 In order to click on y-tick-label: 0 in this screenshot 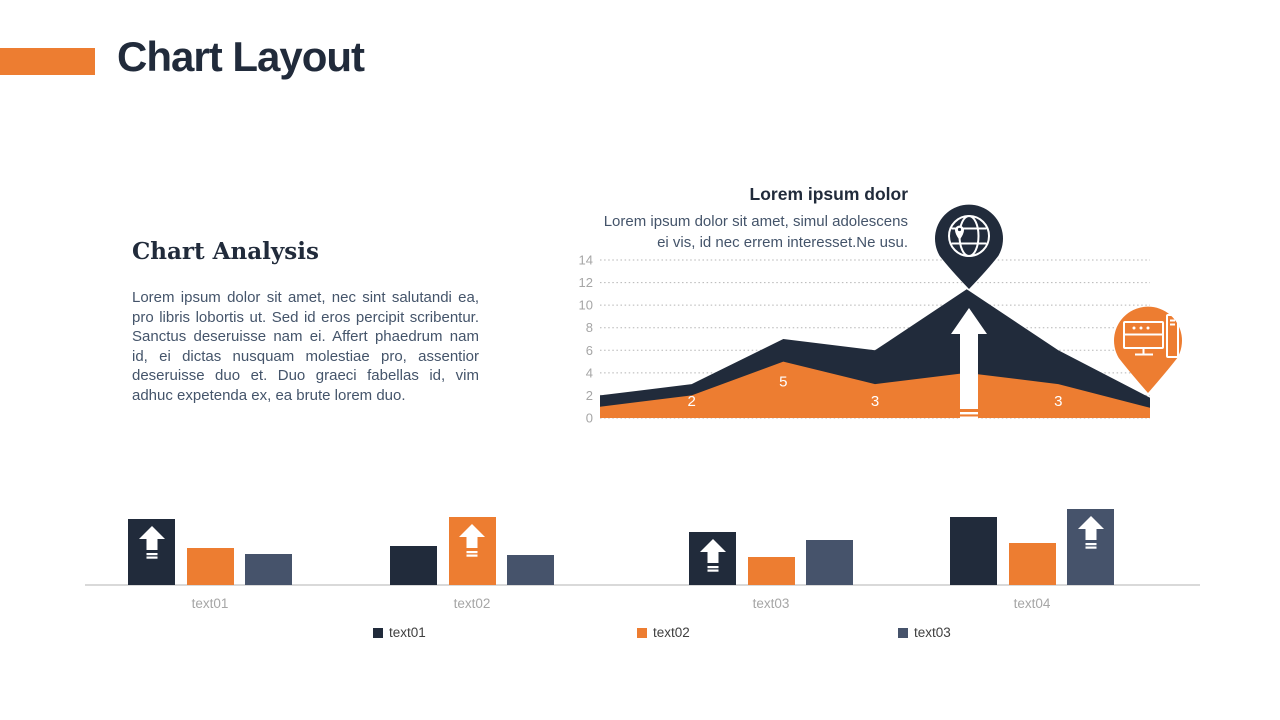, I will do `click(589, 418)`.